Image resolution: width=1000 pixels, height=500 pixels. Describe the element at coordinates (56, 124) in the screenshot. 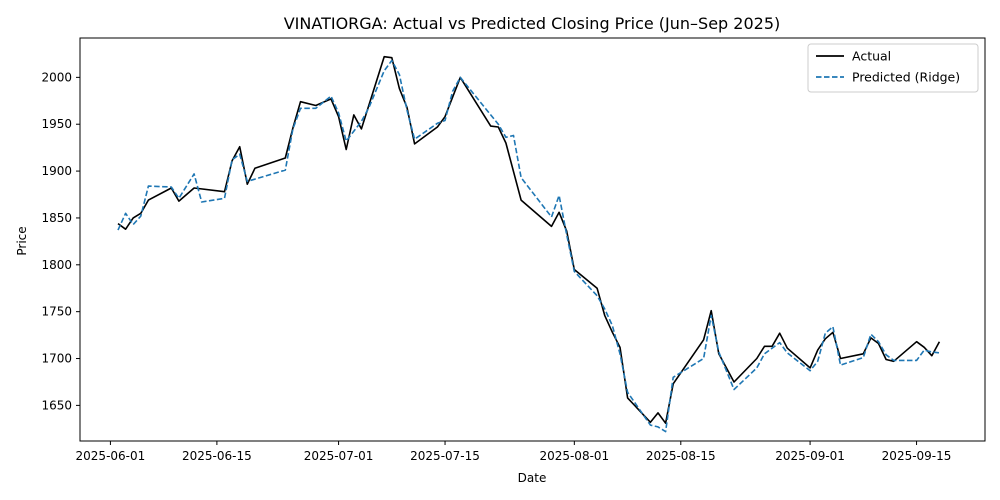

I see `y-tick-label: 1950` at that location.